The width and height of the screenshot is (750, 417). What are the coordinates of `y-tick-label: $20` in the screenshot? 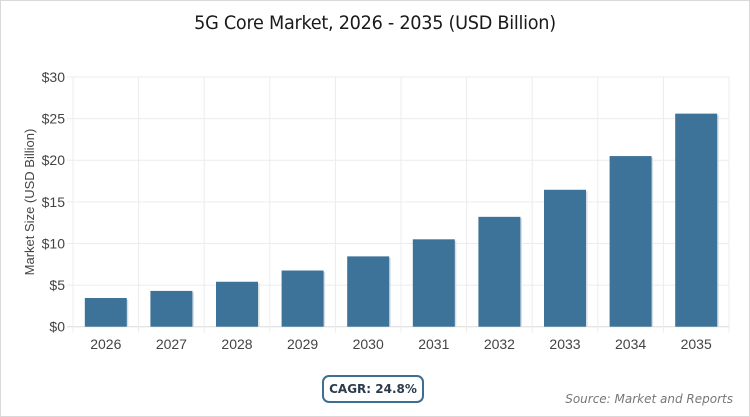 It's located at (54, 160).